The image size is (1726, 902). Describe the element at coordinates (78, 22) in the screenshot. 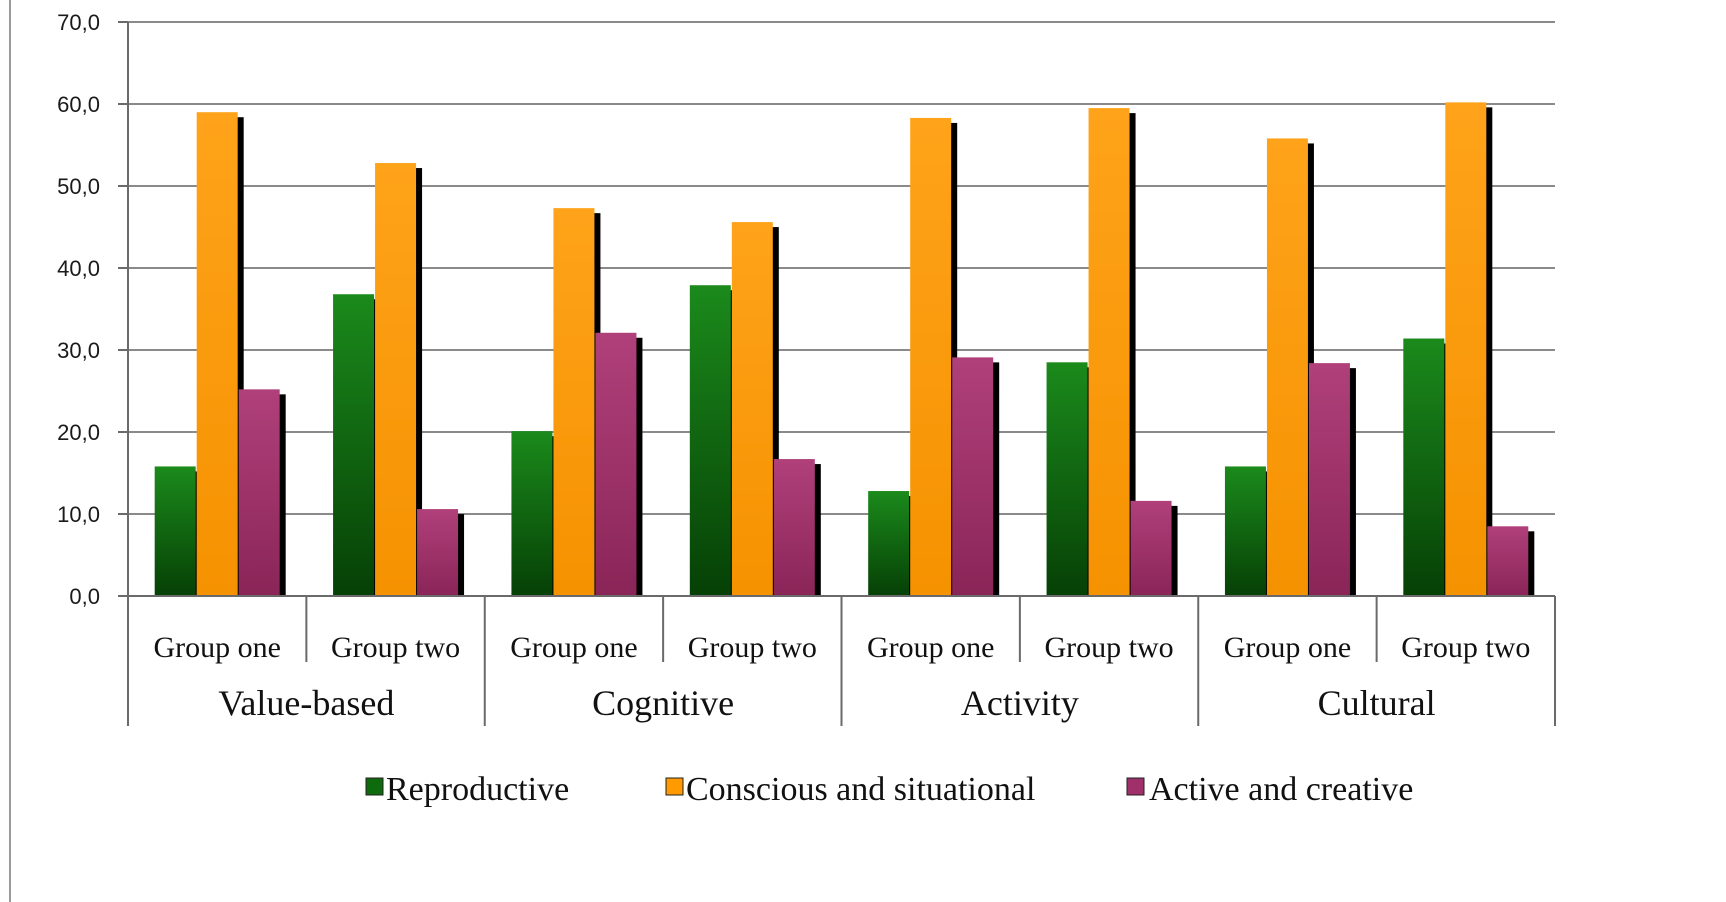

I see `y-tick-label: 70,0` at that location.